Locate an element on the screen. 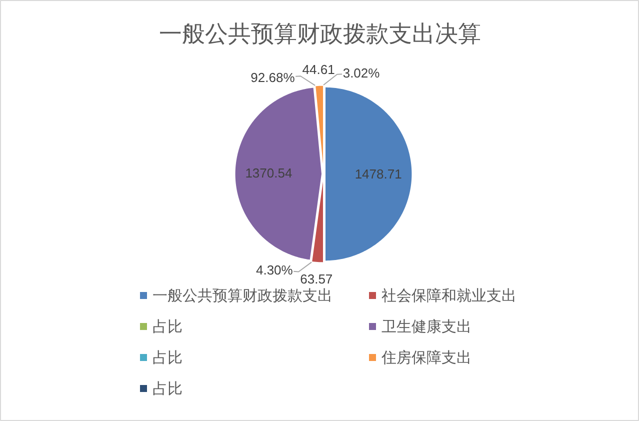 Image resolution: width=639 pixels, height=421 pixels. legend-label: 住房保障支出 is located at coordinates (426, 357).